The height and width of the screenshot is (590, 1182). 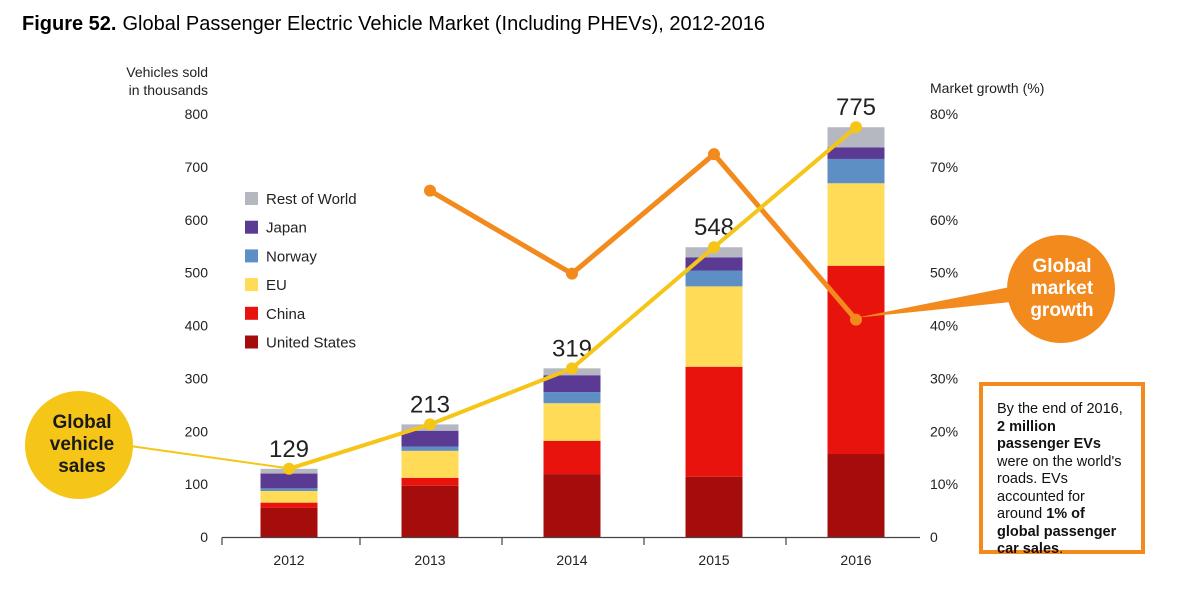 I want to click on y-left-tick-label: 600, so click(x=197, y=220).